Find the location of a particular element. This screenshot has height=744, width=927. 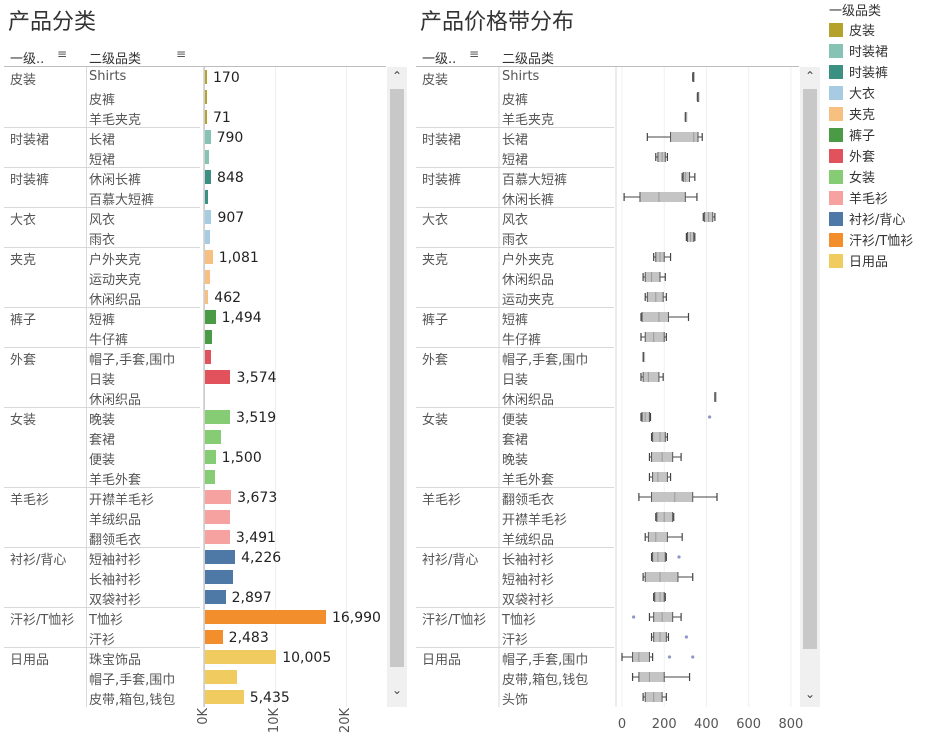

category-label: 皮裤 is located at coordinates (515, 100).